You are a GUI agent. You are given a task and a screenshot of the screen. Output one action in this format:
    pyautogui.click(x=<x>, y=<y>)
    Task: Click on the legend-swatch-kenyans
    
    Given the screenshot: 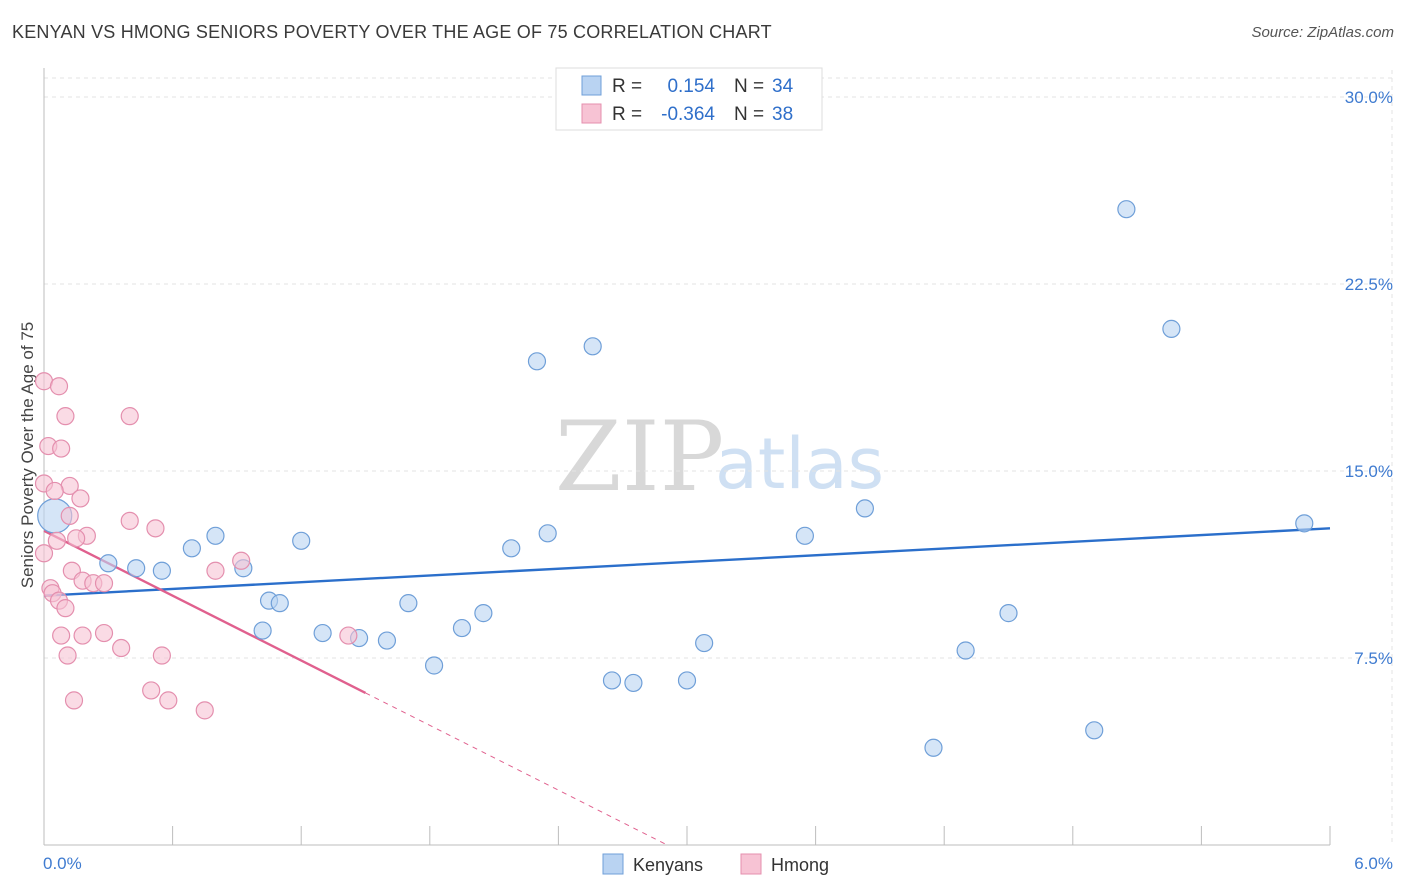 What is the action you would take?
    pyautogui.click(x=591, y=85)
    